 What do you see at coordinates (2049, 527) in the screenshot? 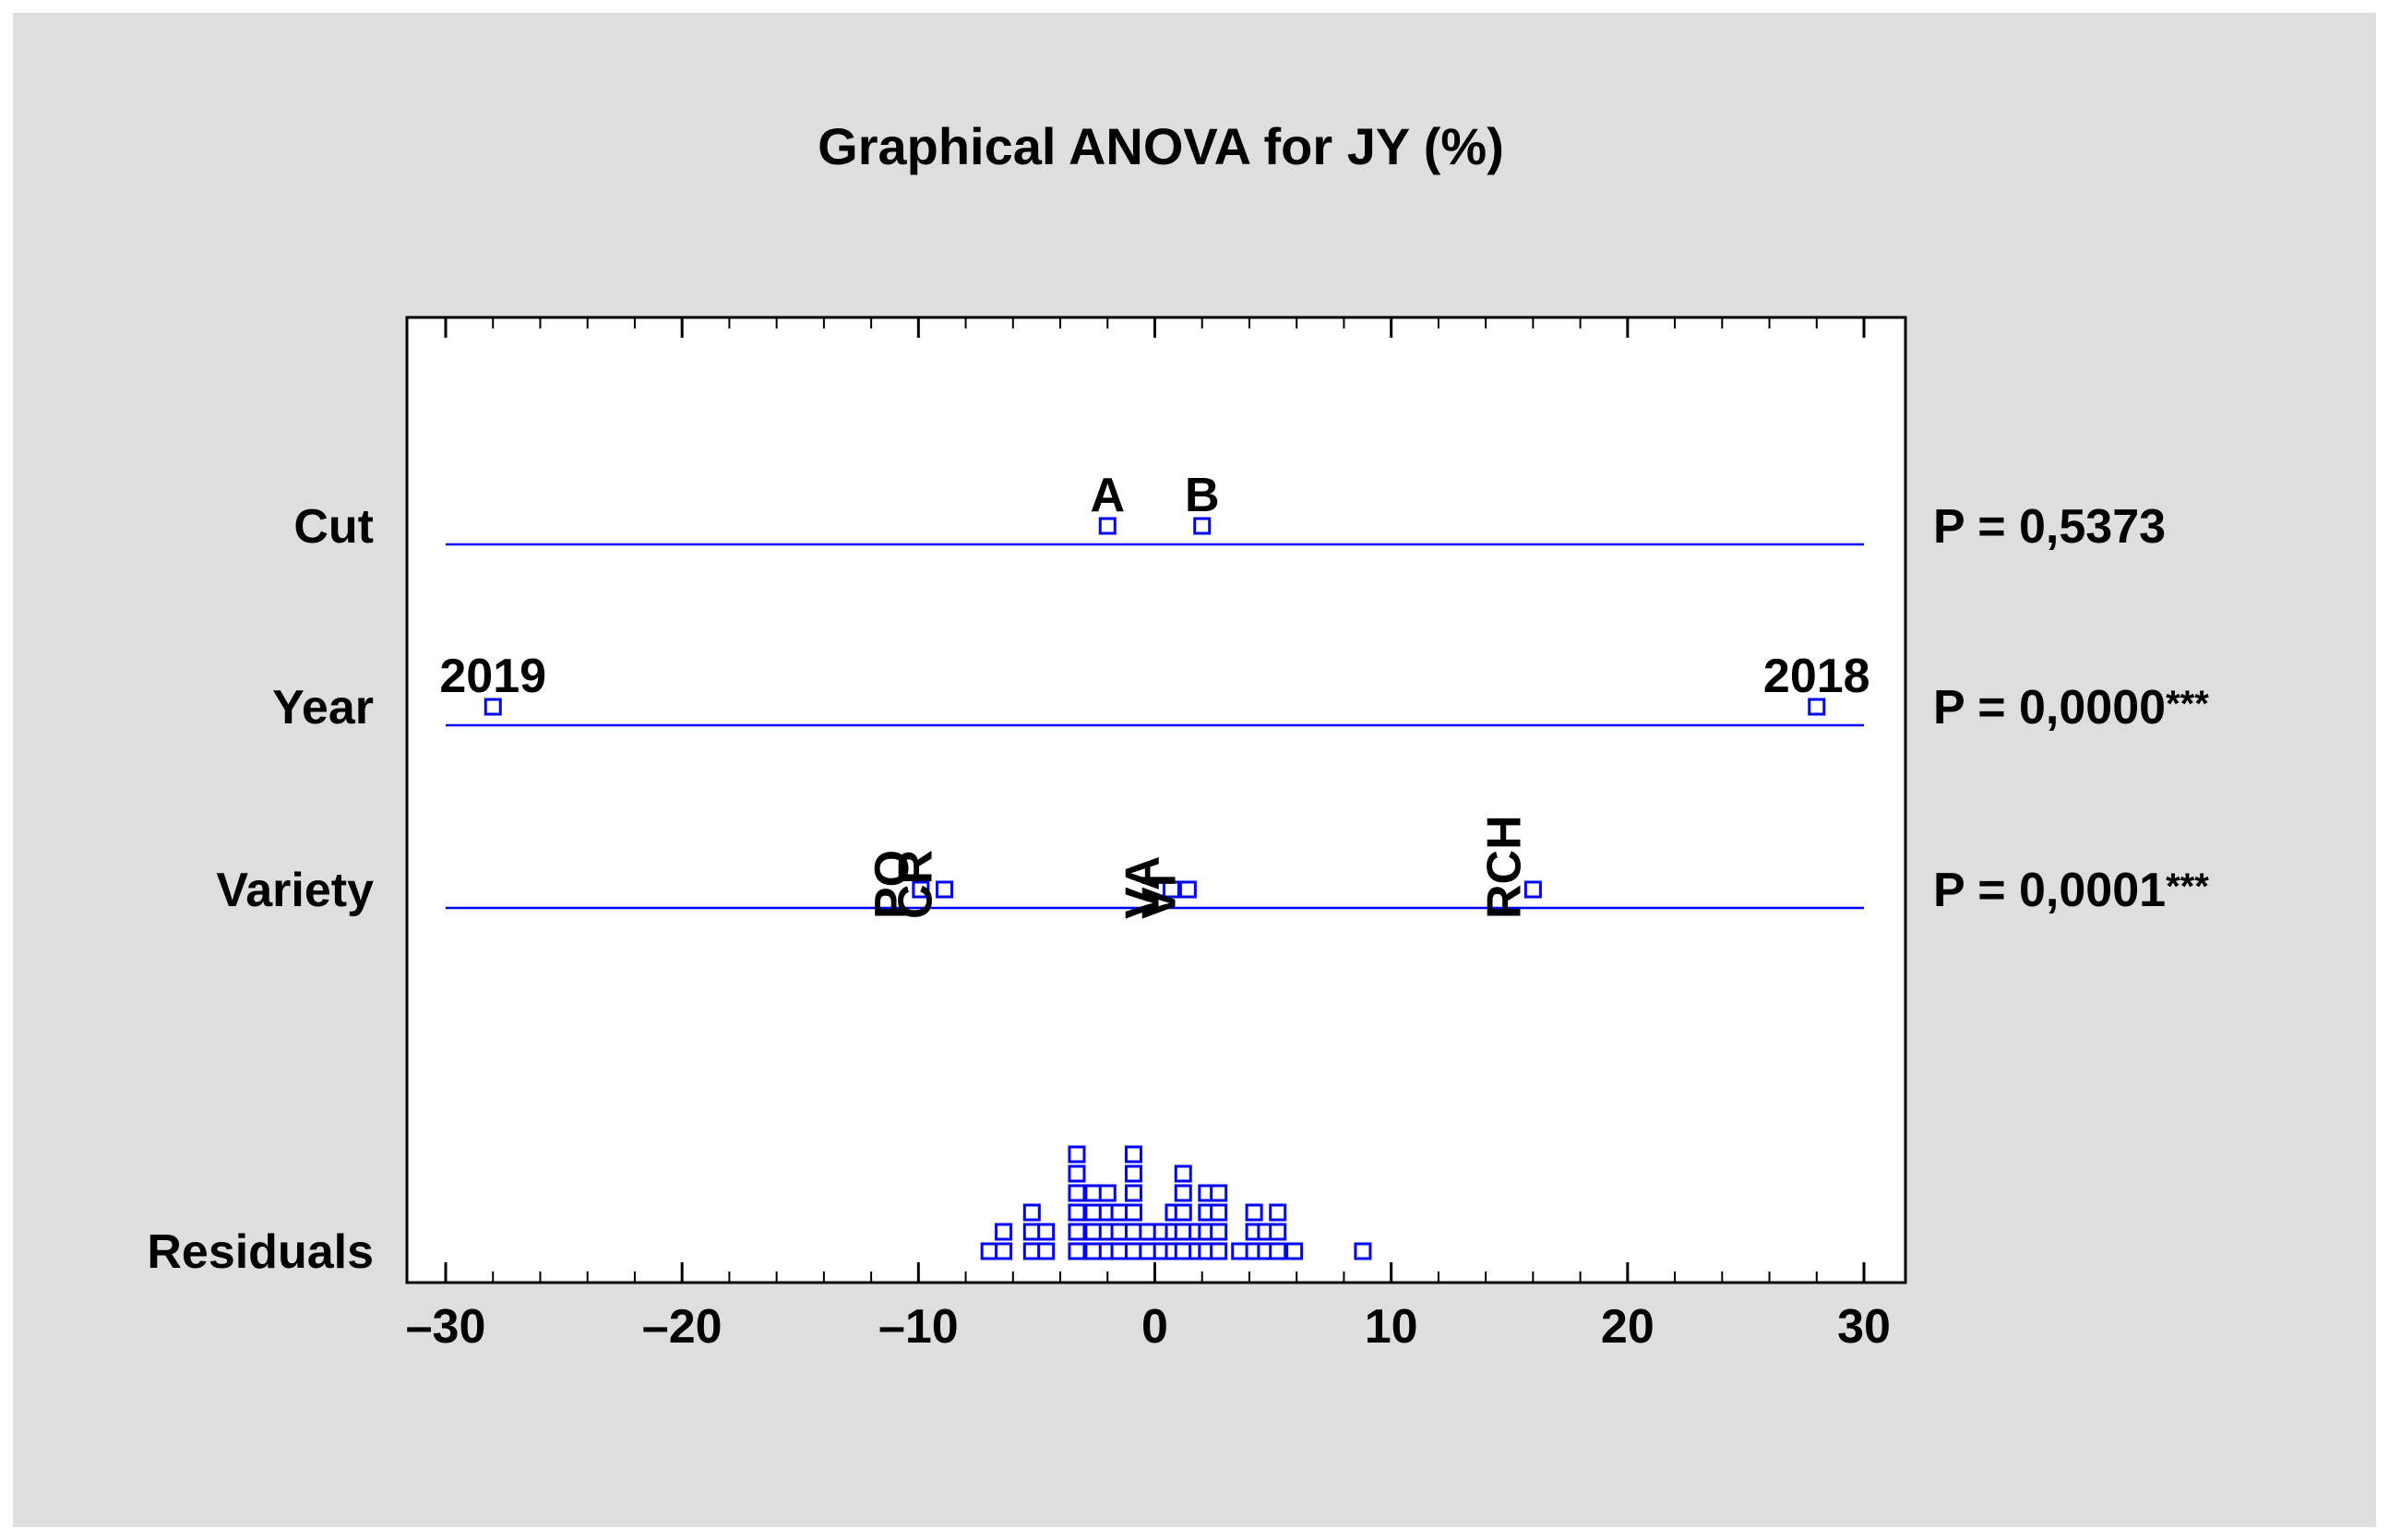
I see `p-value: P = 0,5373` at bounding box center [2049, 527].